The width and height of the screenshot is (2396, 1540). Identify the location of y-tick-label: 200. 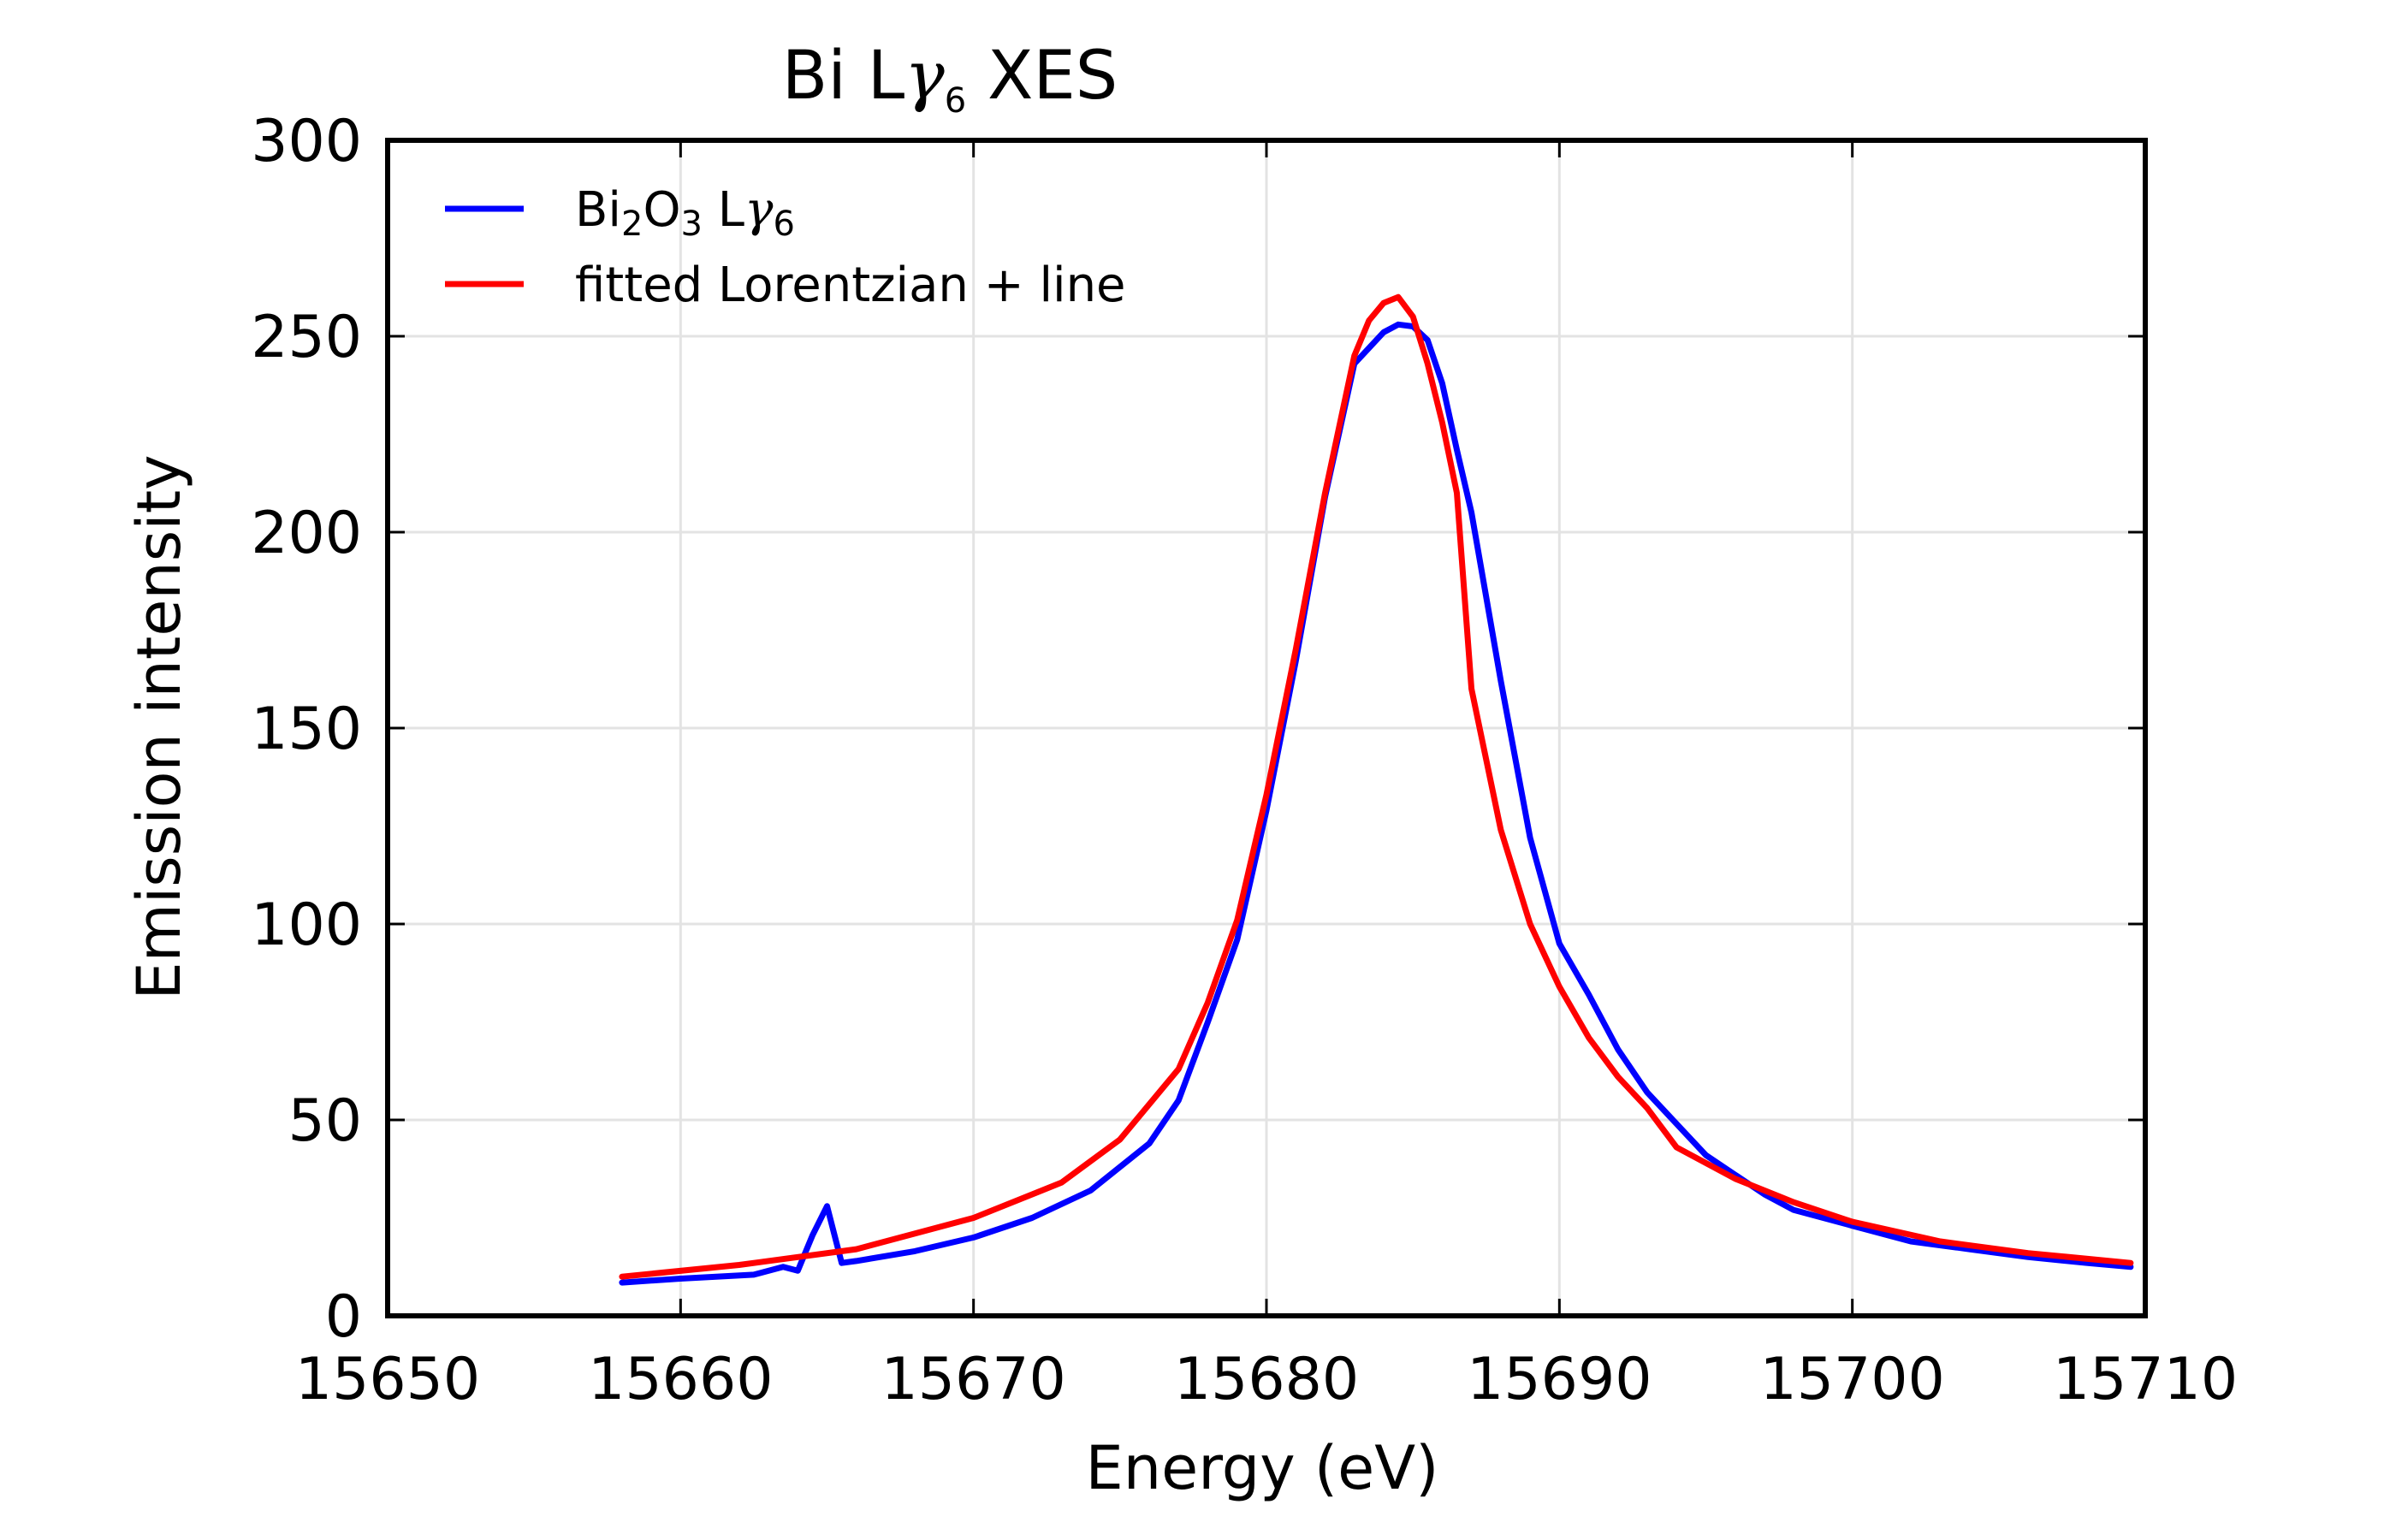
(306, 533).